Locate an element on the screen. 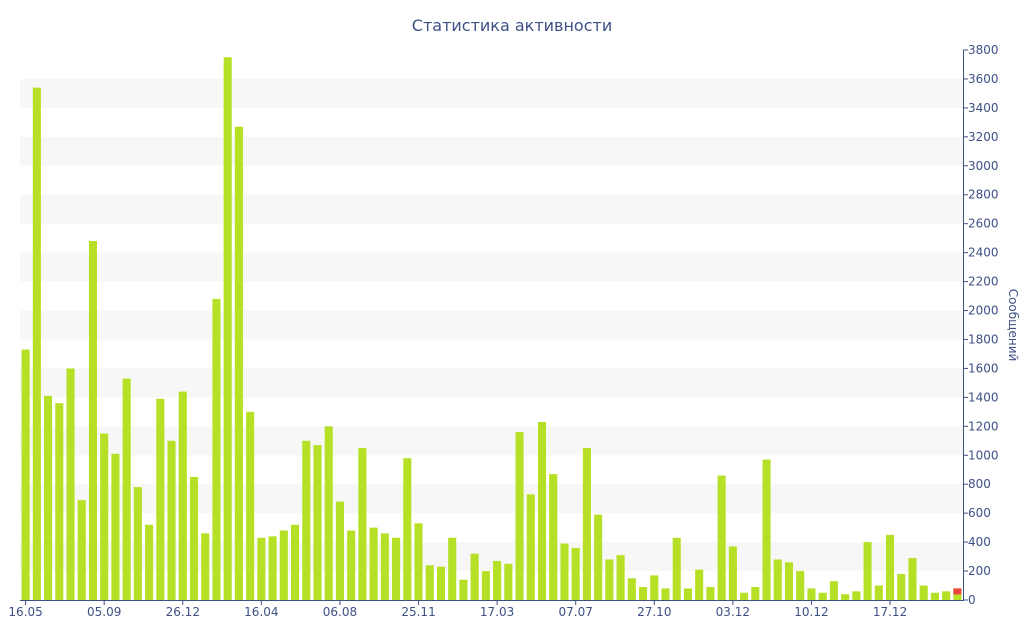  y-tick-label: 2800 is located at coordinates (983, 195).